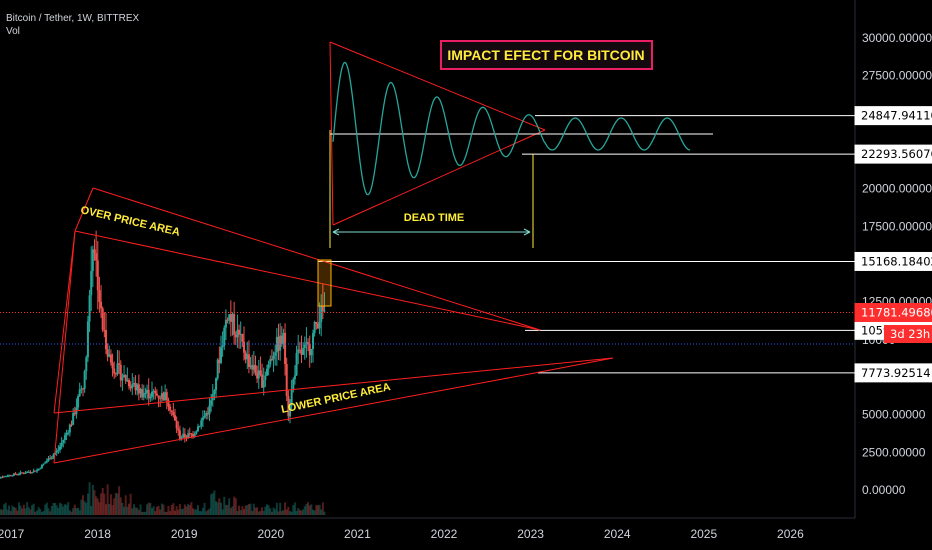 This screenshot has width=932, height=550. What do you see at coordinates (897, 38) in the screenshot?
I see `y-tick-label: 30000.00000` at bounding box center [897, 38].